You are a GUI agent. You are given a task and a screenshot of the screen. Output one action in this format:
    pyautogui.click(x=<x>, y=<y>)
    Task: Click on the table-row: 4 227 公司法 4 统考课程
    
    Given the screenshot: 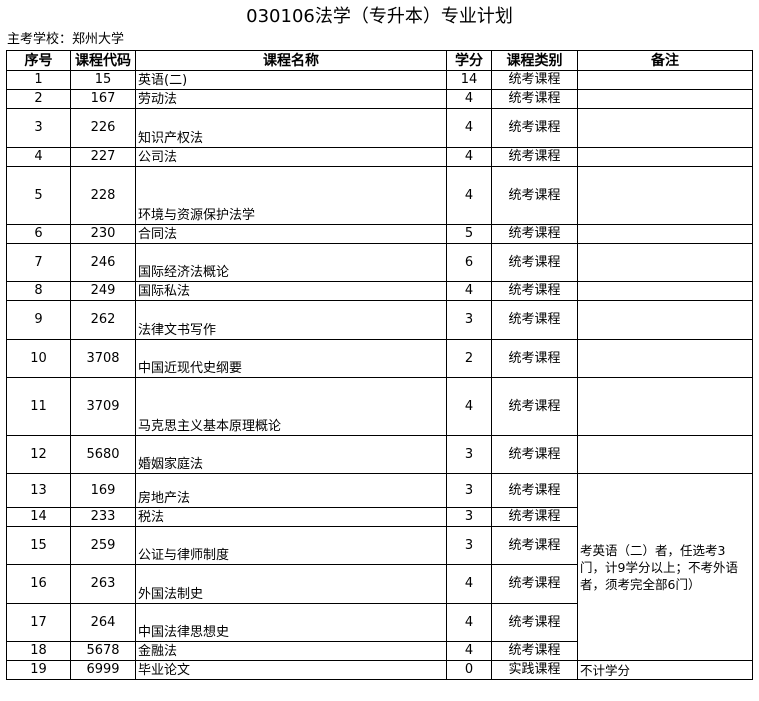 What is the action you would take?
    pyautogui.click(x=379, y=157)
    